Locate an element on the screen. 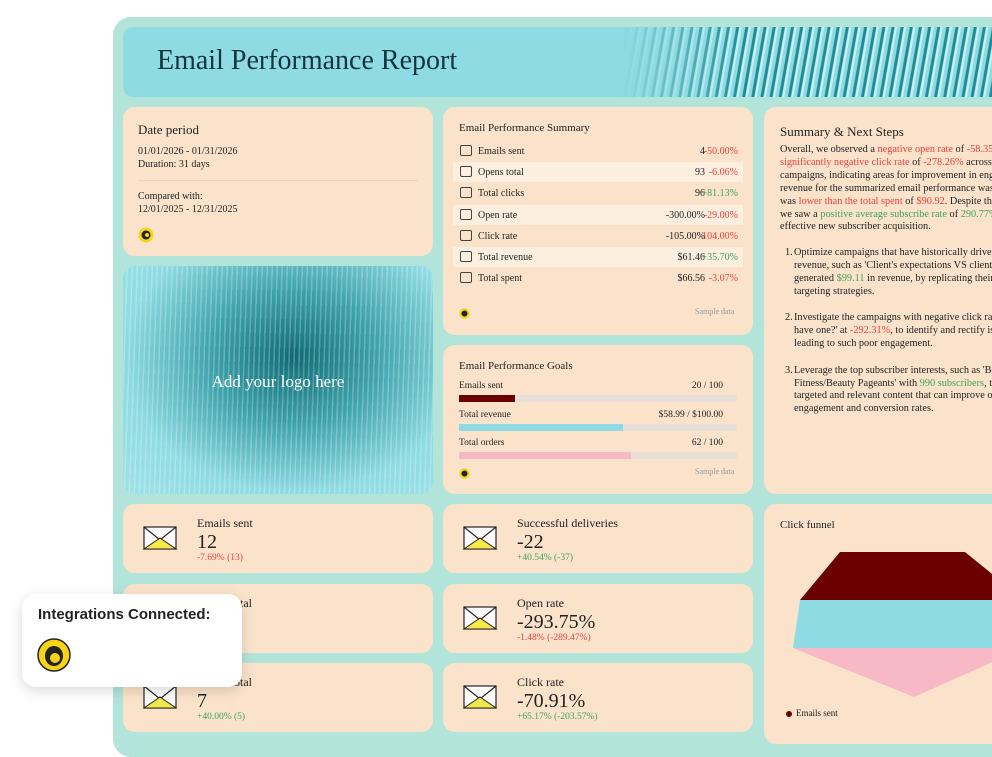 The image size is (992, 757). divider is located at coordinates (278, 180).